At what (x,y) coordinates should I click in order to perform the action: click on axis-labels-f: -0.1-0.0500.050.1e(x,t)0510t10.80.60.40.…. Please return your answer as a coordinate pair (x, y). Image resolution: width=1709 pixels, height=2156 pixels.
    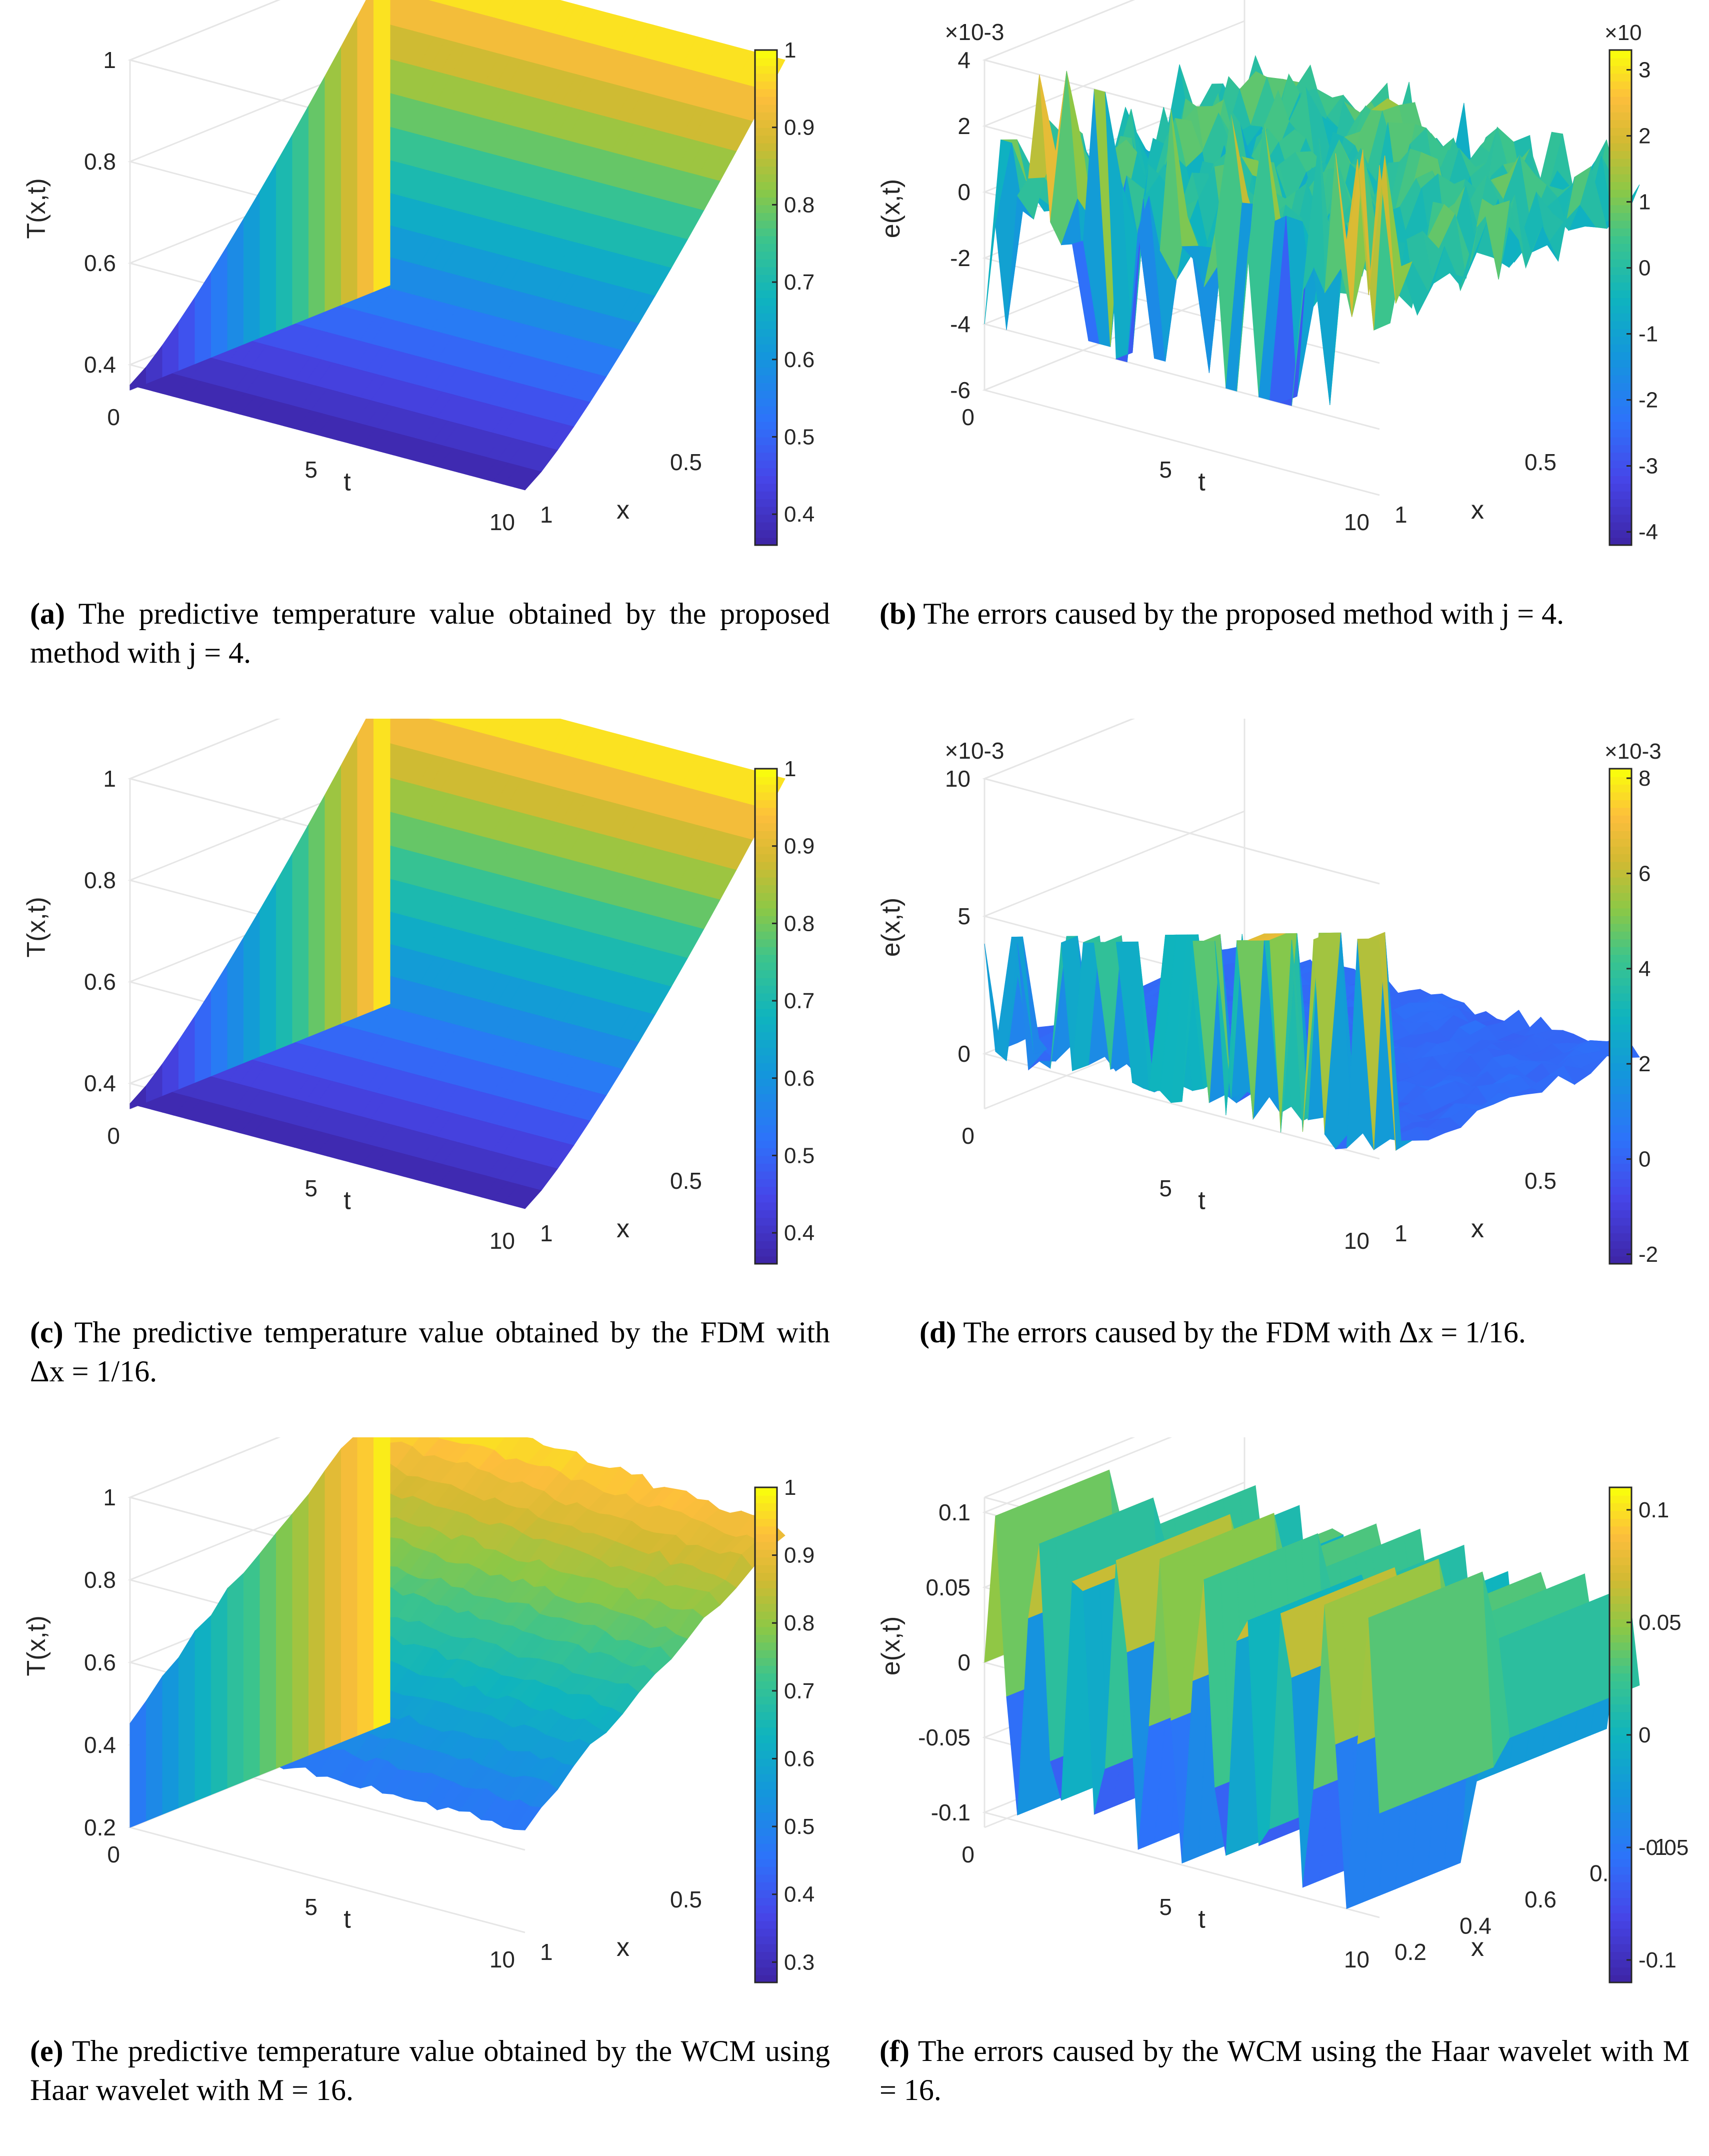
    Looking at the image, I should click on (1272, 1735).